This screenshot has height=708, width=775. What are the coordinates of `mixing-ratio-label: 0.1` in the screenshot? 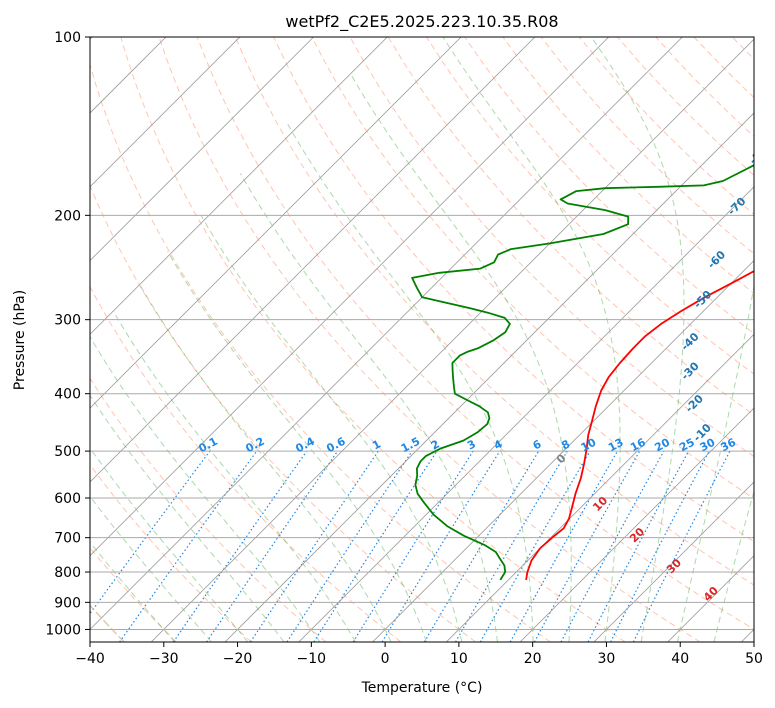 It's located at (207, 445).